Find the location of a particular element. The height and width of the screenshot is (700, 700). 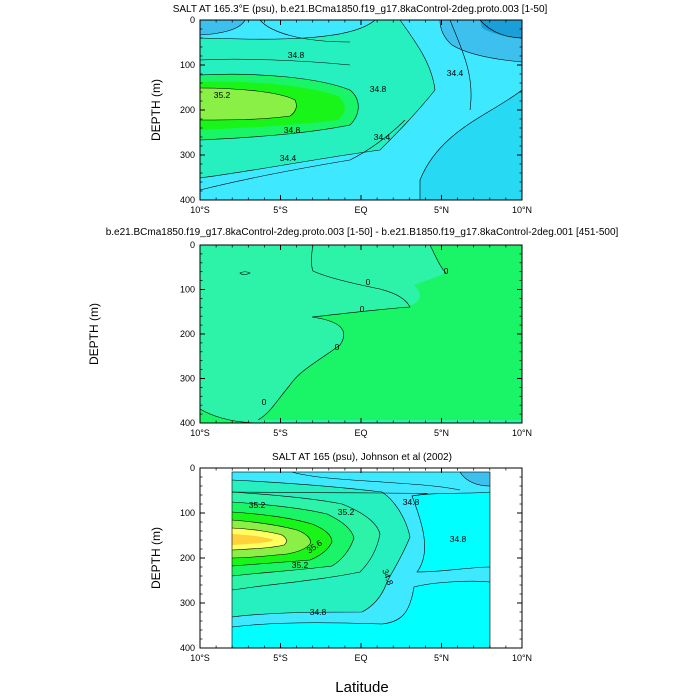

p1-contour-lines is located at coordinates (361, 109).